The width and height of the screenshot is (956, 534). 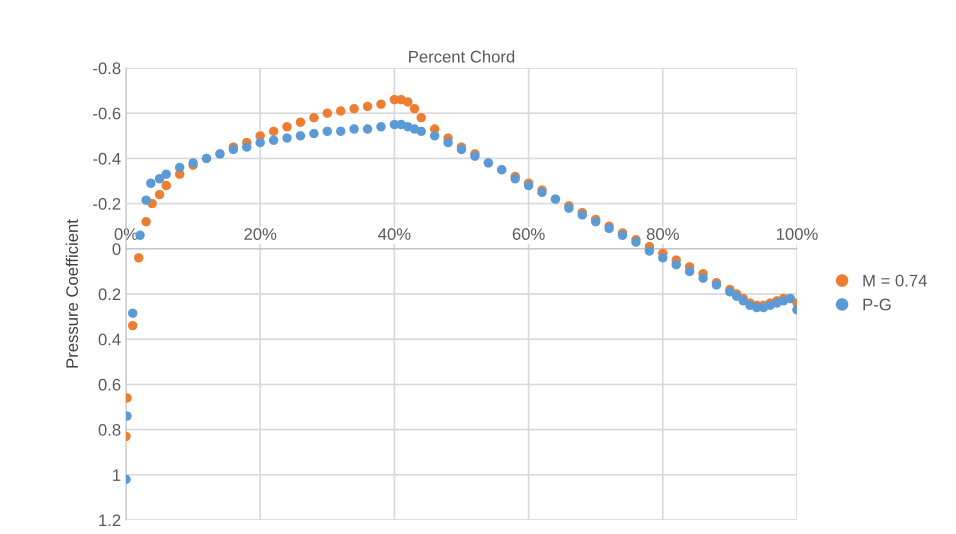 I want to click on y-tick-label: -0.8, so click(x=106, y=68).